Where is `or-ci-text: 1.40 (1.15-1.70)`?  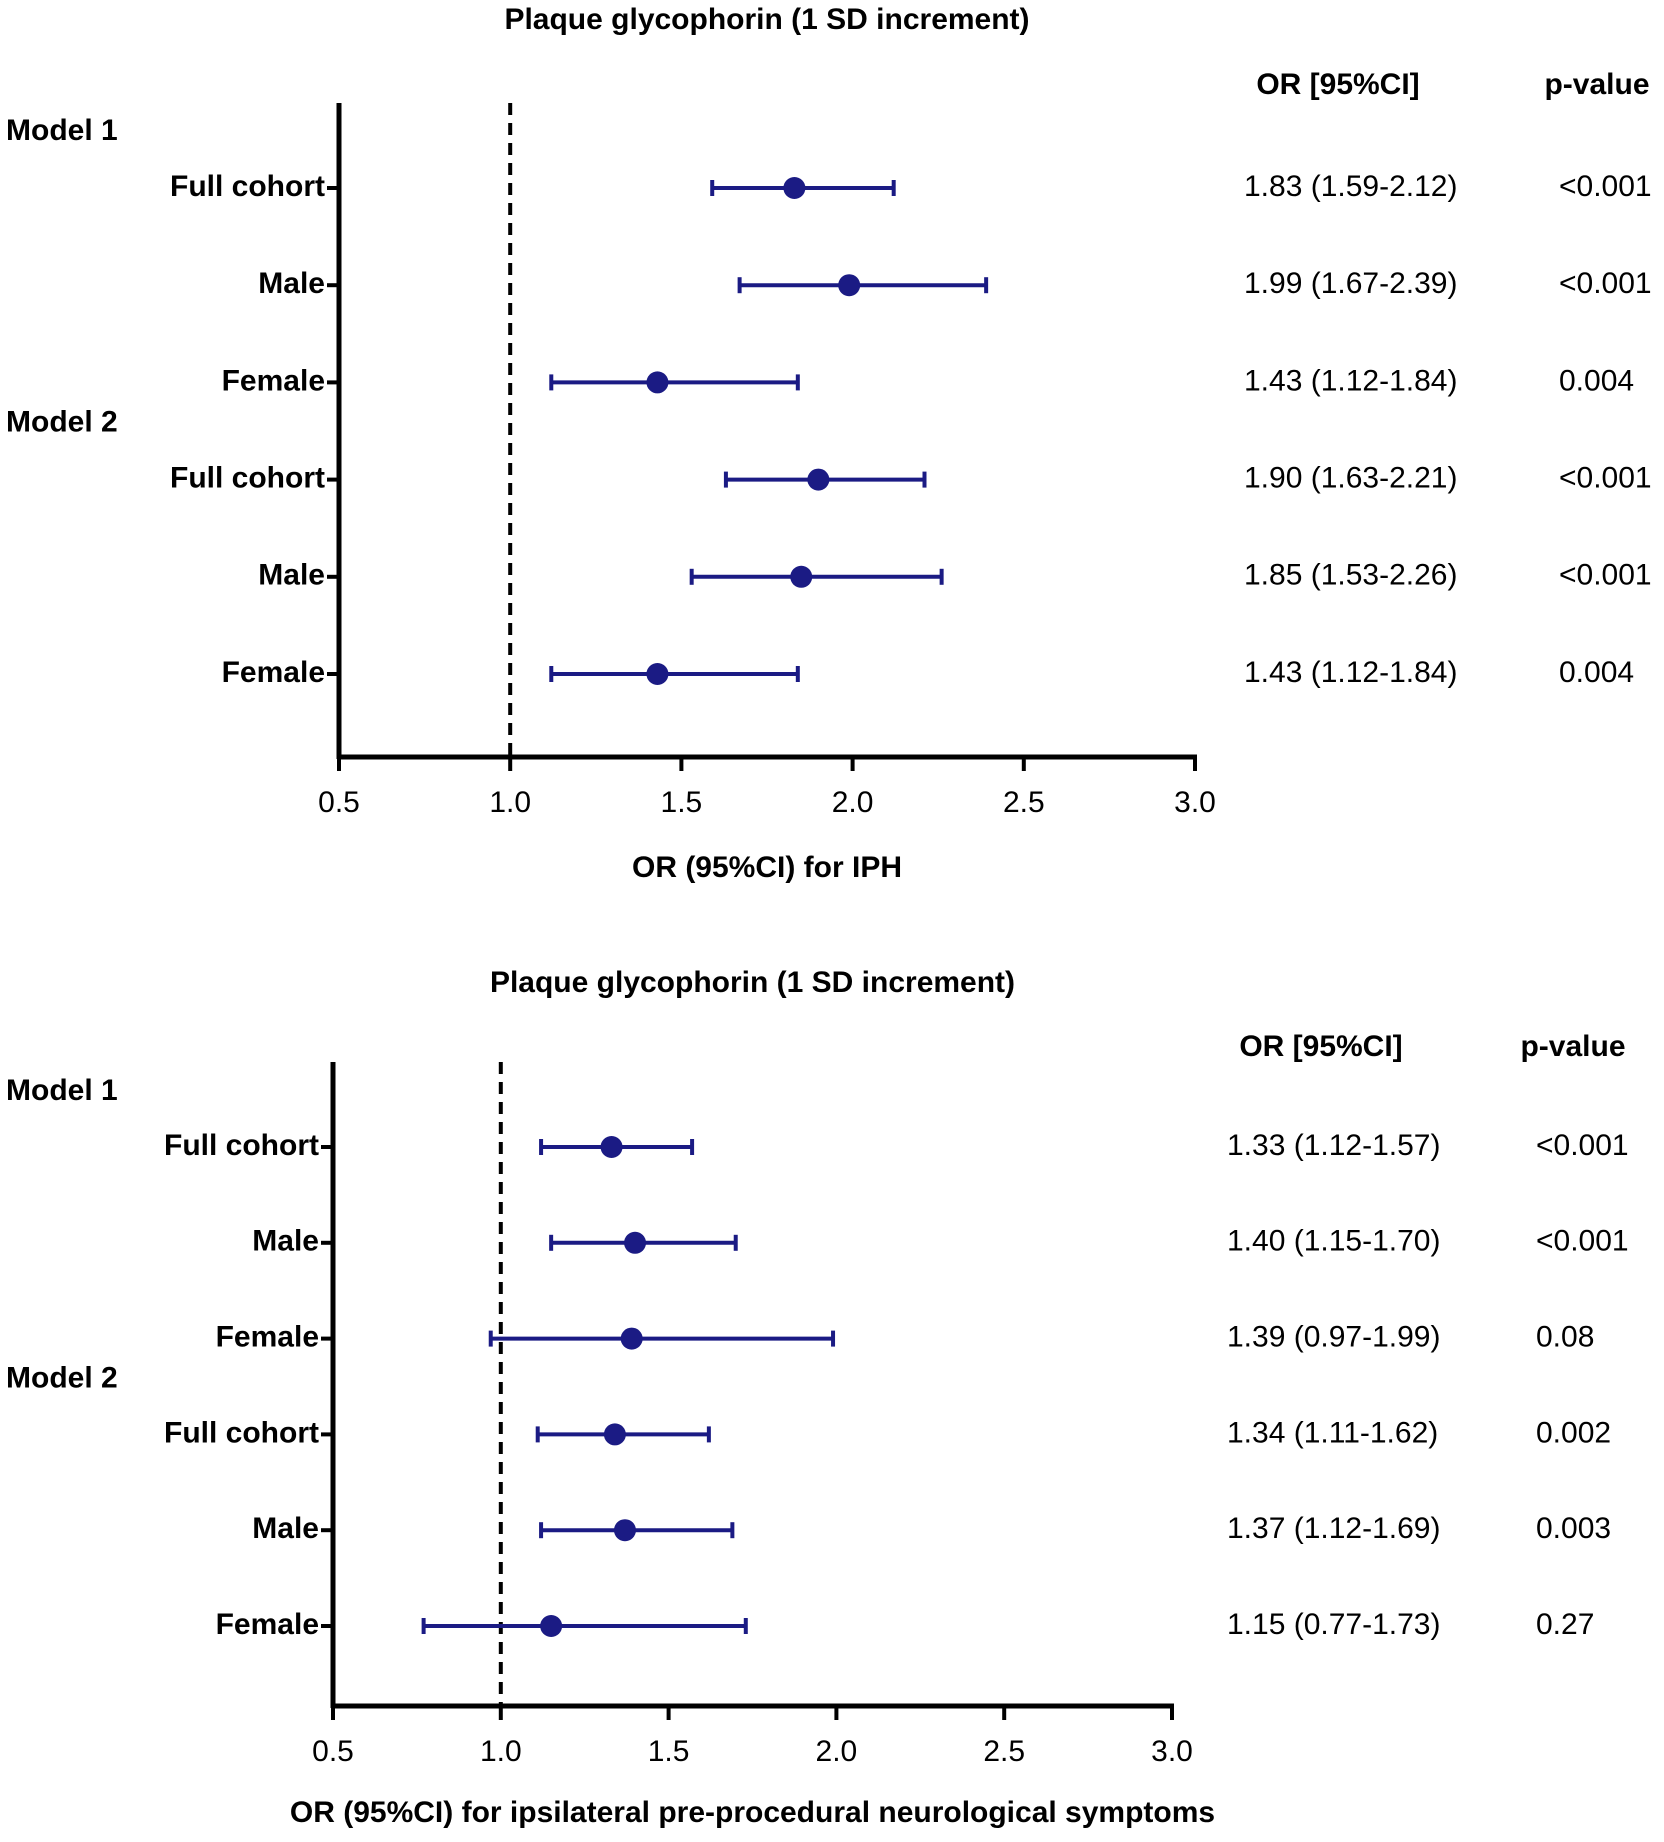
or-ci-text: 1.40 (1.15-1.70) is located at coordinates (1333, 1241).